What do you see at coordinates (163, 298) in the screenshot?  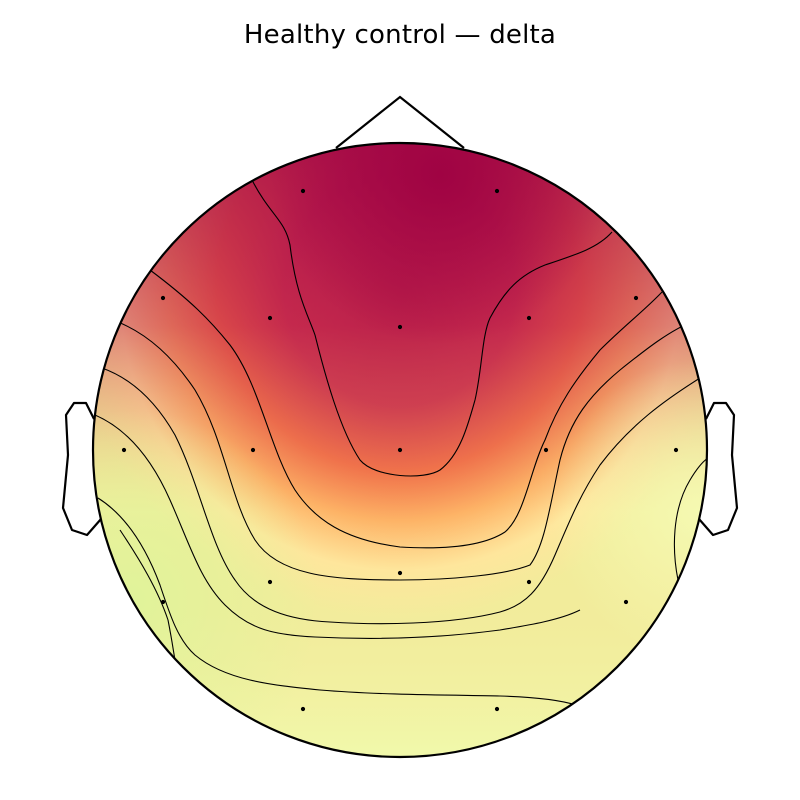 I see `sensor-f7` at bounding box center [163, 298].